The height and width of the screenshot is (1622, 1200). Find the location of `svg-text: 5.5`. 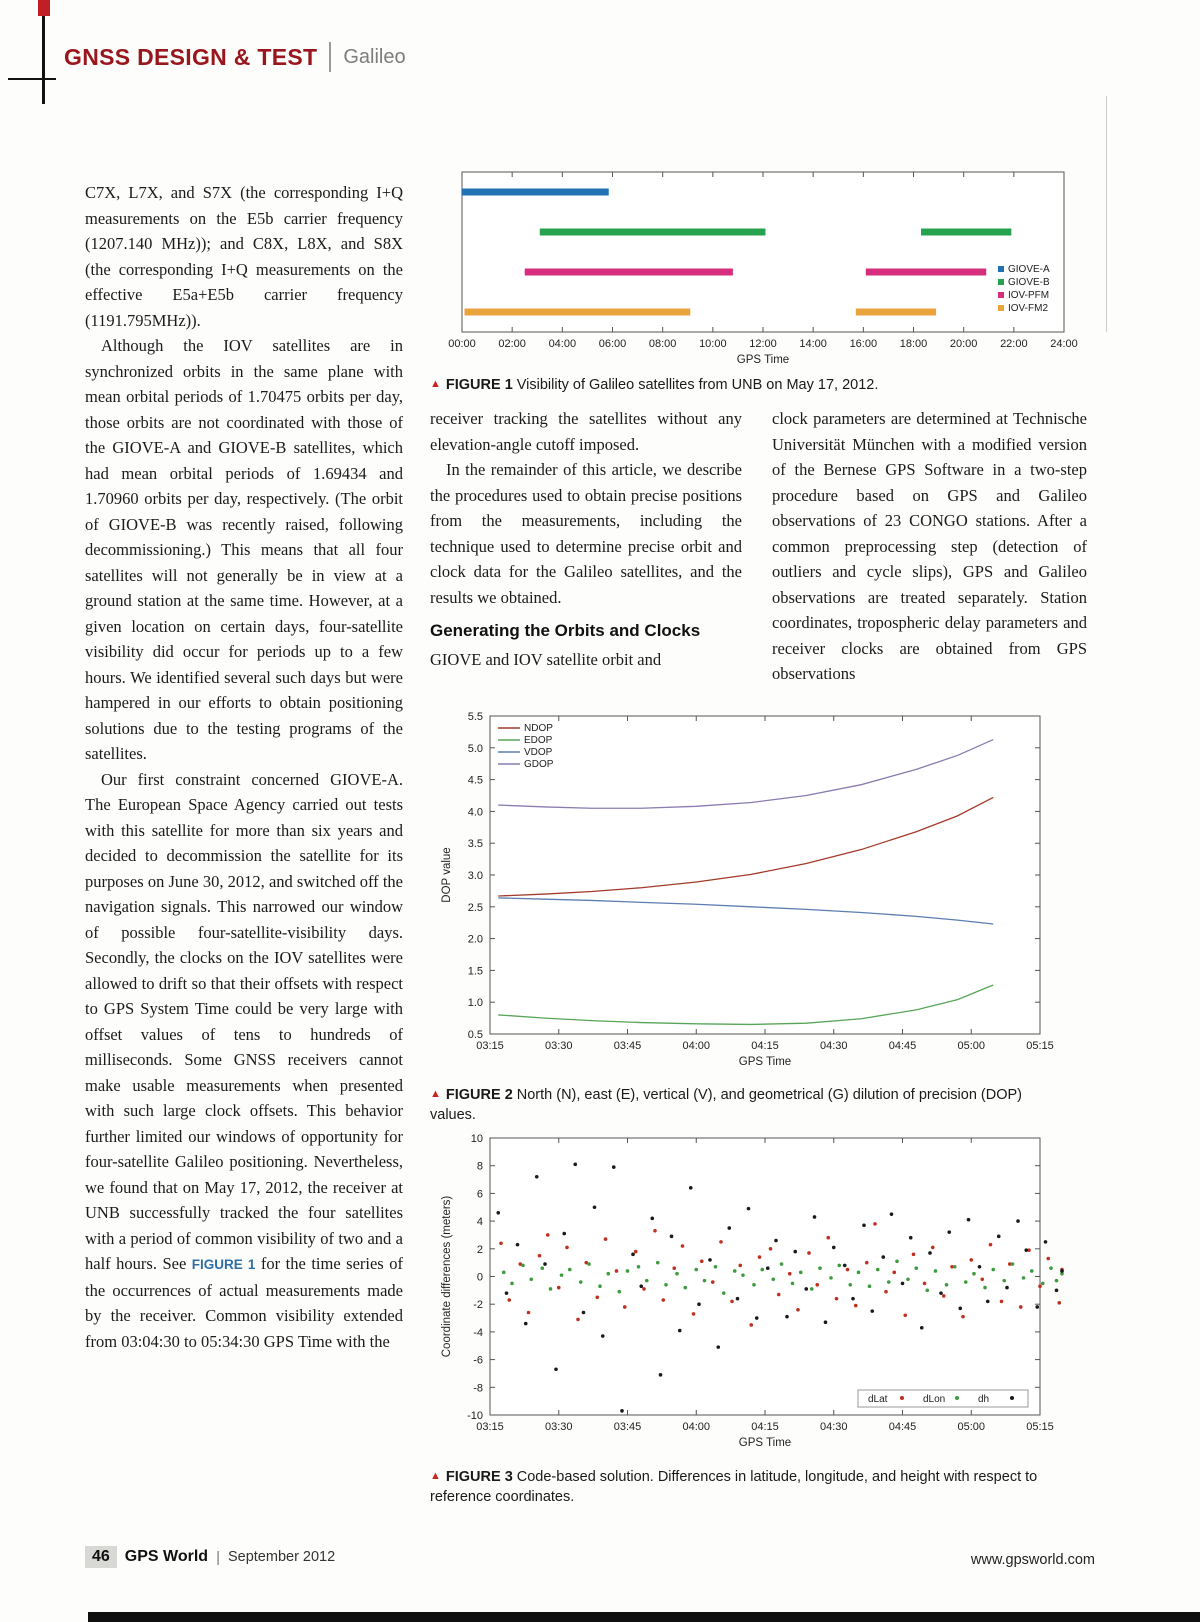

svg-text: 5.5 is located at coordinates (475, 717).